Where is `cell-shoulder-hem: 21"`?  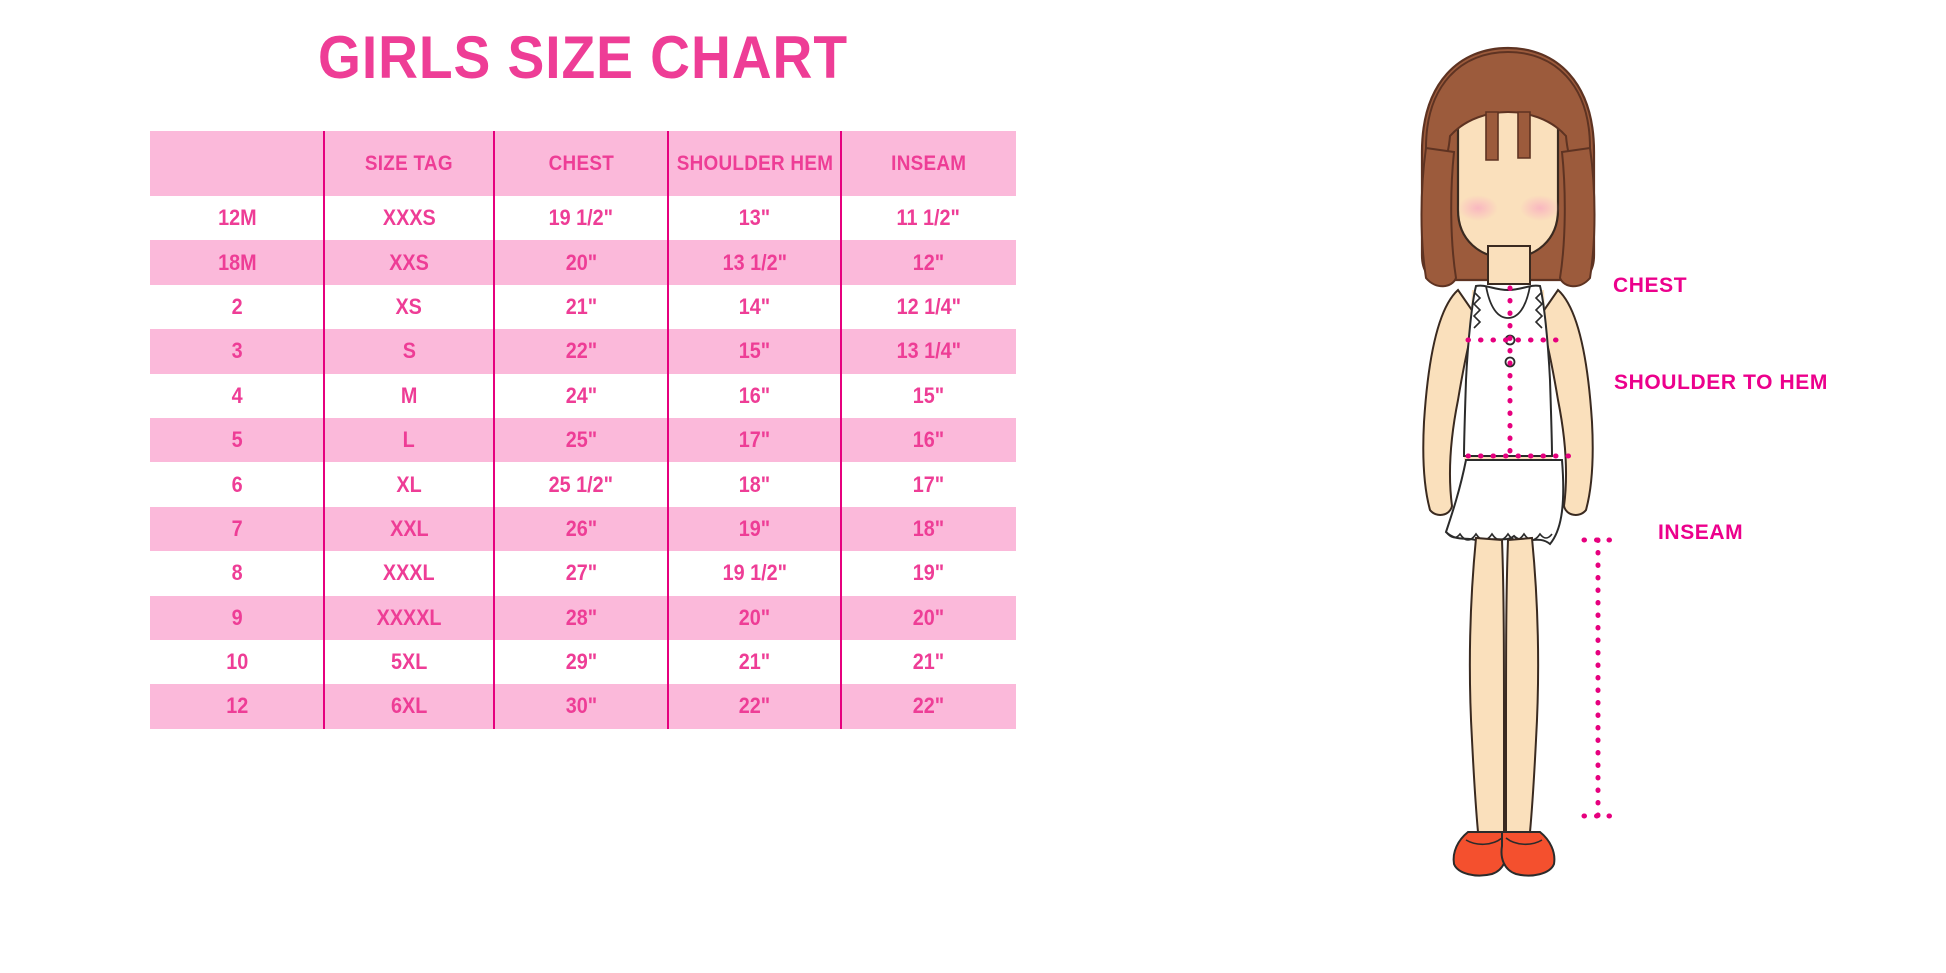 cell-shoulder-hem: 21" is located at coordinates (754, 662).